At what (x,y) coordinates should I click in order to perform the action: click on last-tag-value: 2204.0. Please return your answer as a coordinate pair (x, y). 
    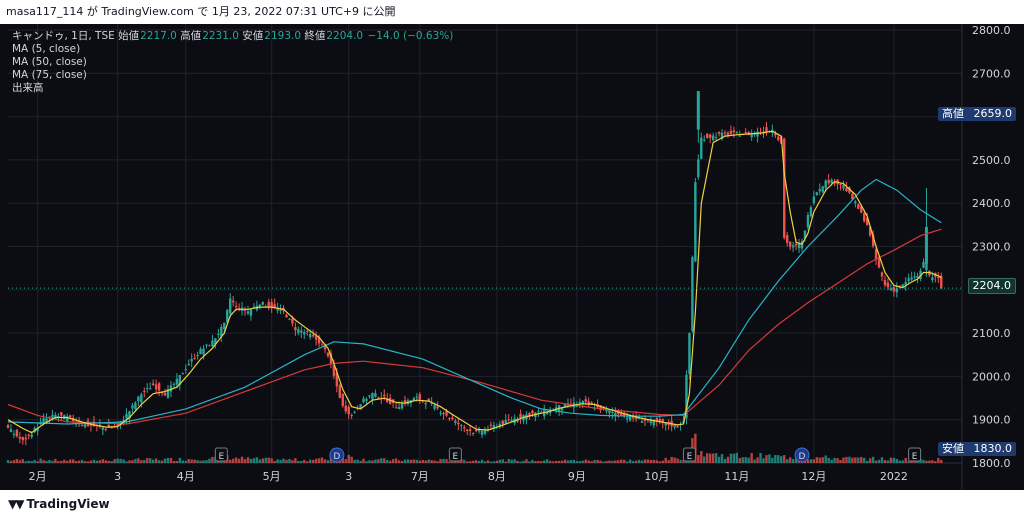
    Looking at the image, I should click on (992, 285).